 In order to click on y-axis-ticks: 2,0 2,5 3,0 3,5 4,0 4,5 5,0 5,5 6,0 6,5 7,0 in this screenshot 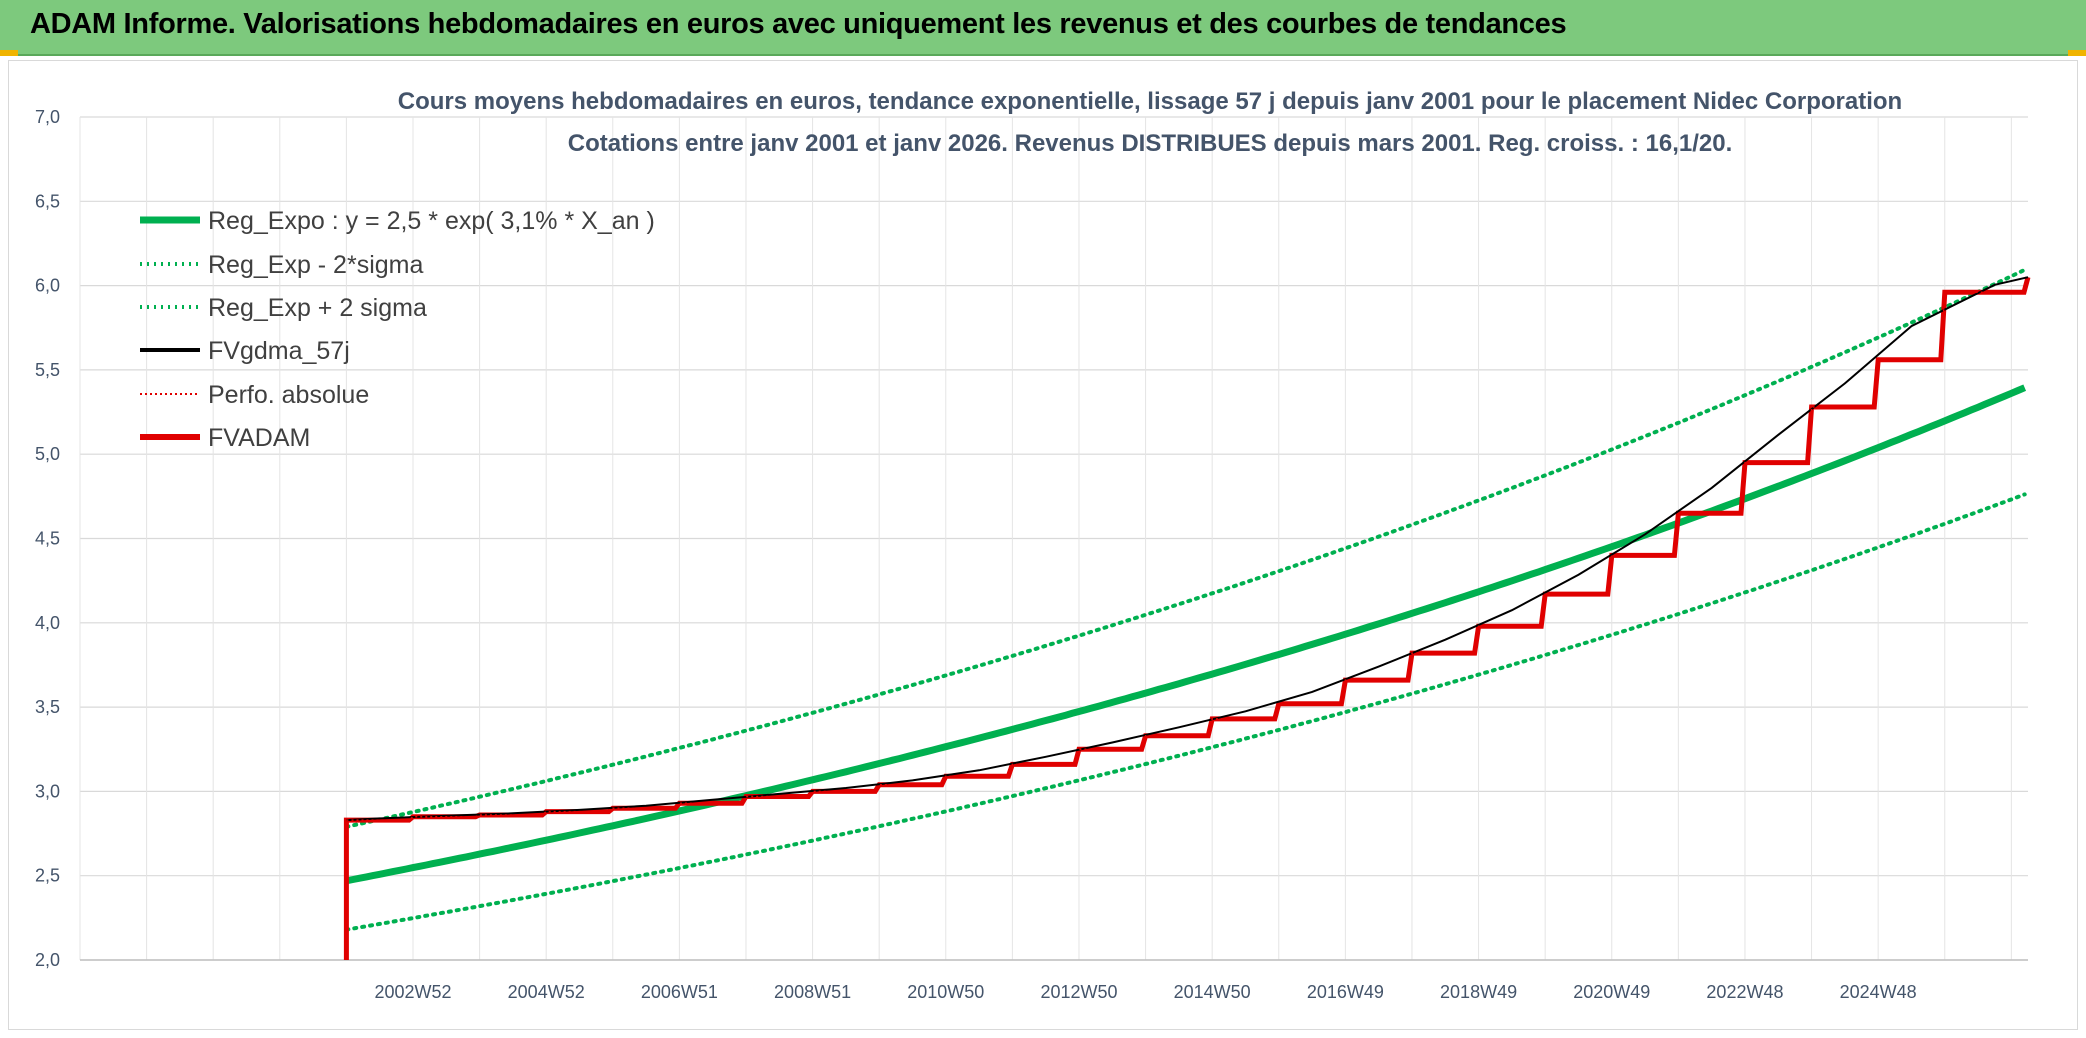, I will do `click(47, 538)`.